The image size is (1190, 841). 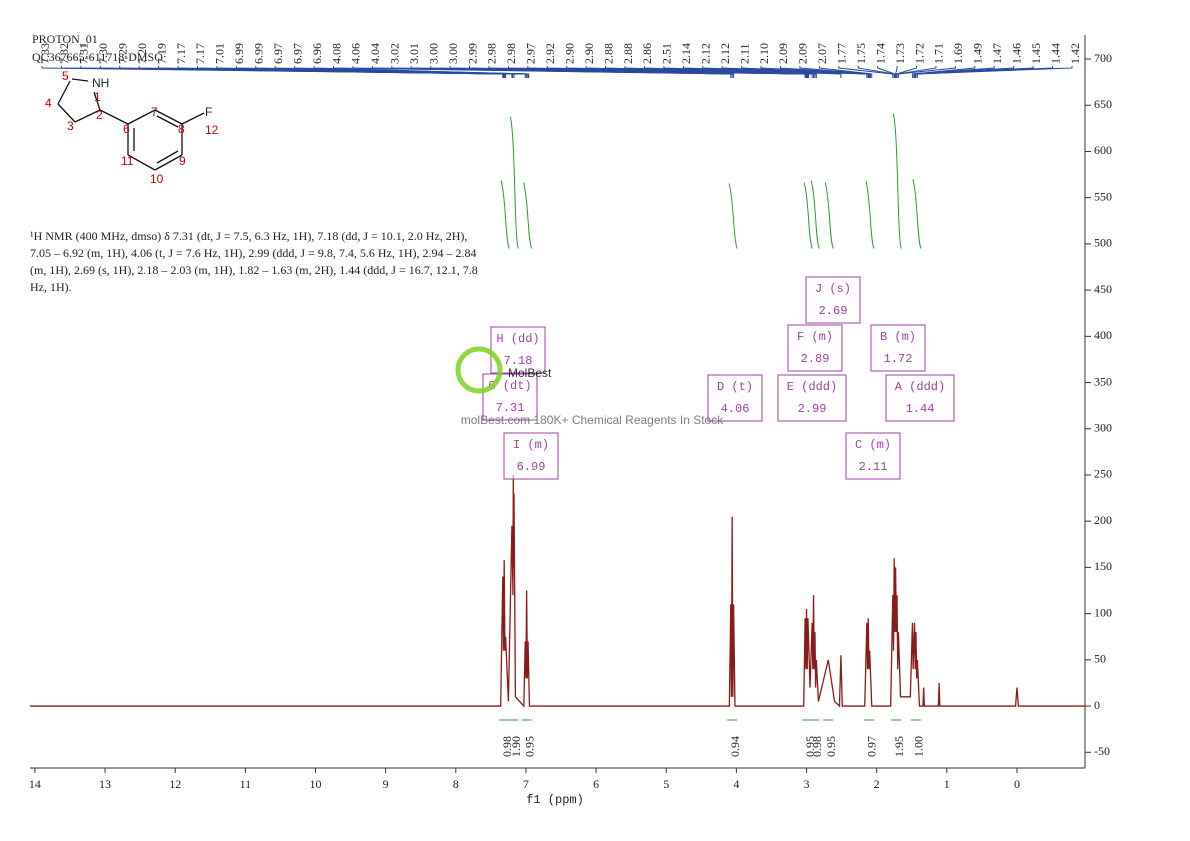 What do you see at coordinates (803, 53) in the screenshot?
I see `peak-label: 2.09` at bounding box center [803, 53].